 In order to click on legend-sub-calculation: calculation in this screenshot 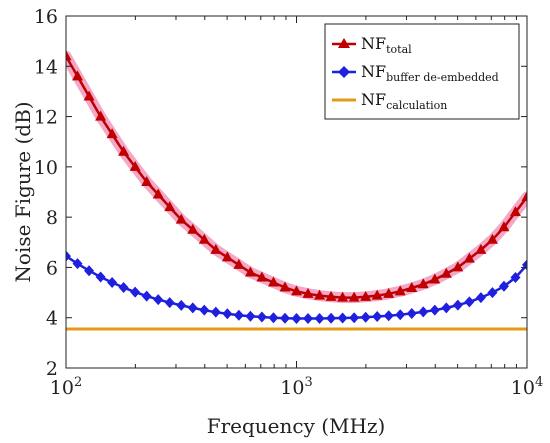, I will do `click(416, 105)`.